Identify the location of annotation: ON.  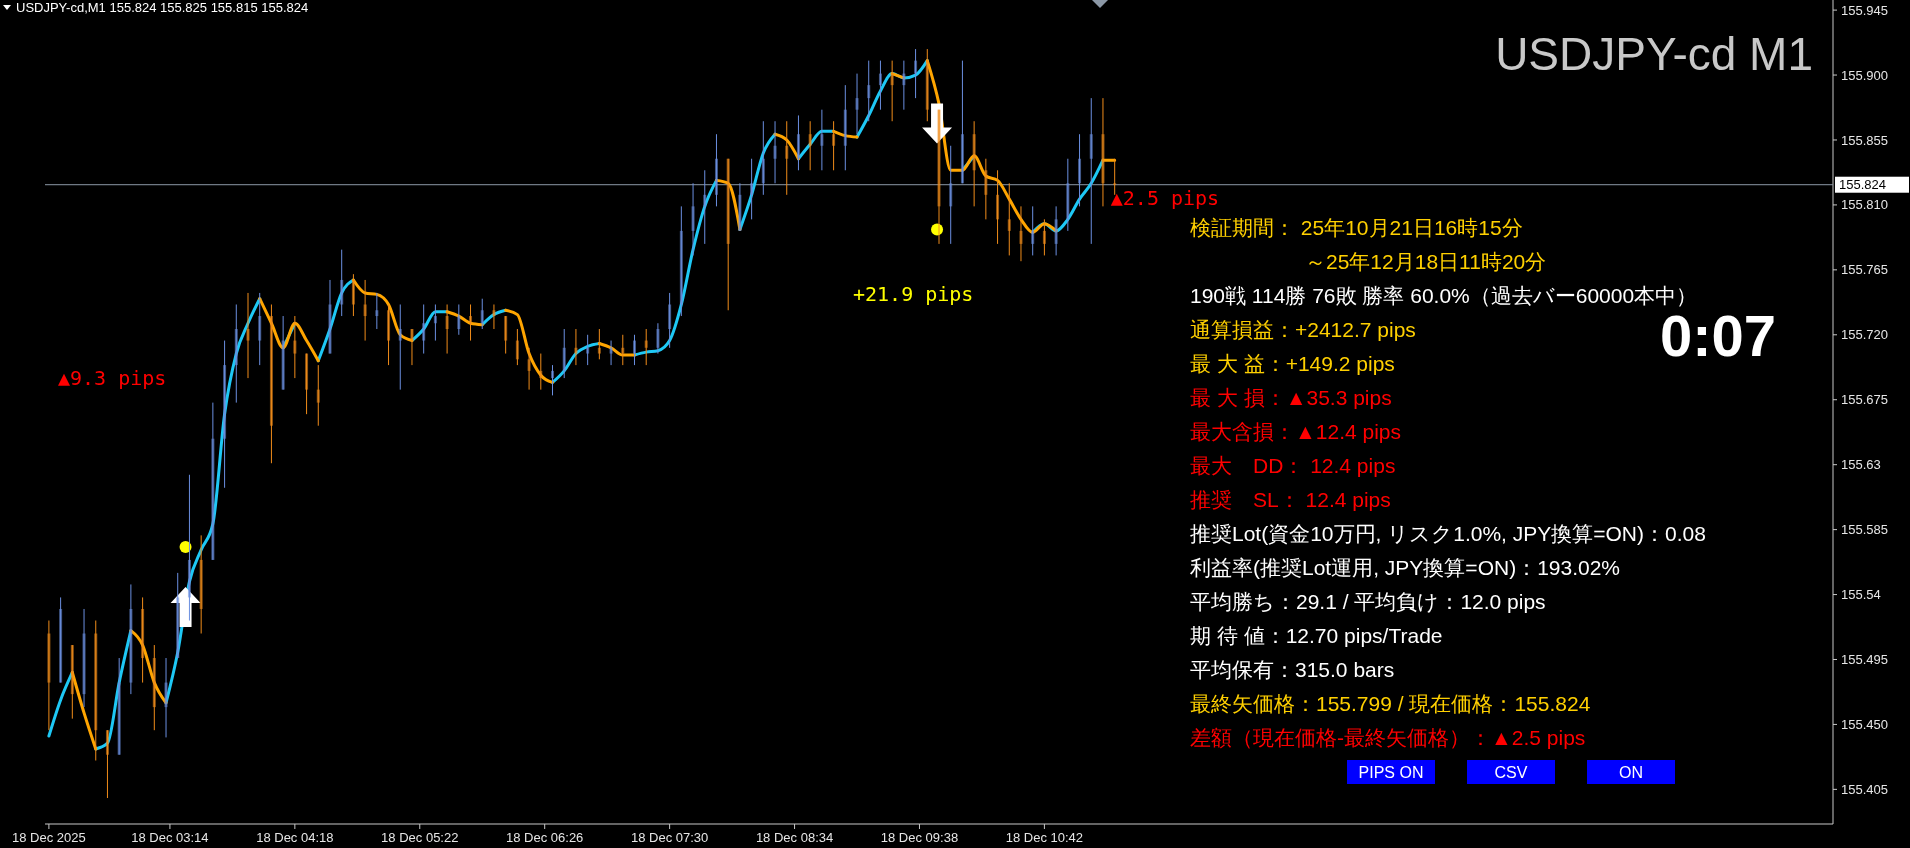
(1631, 772).